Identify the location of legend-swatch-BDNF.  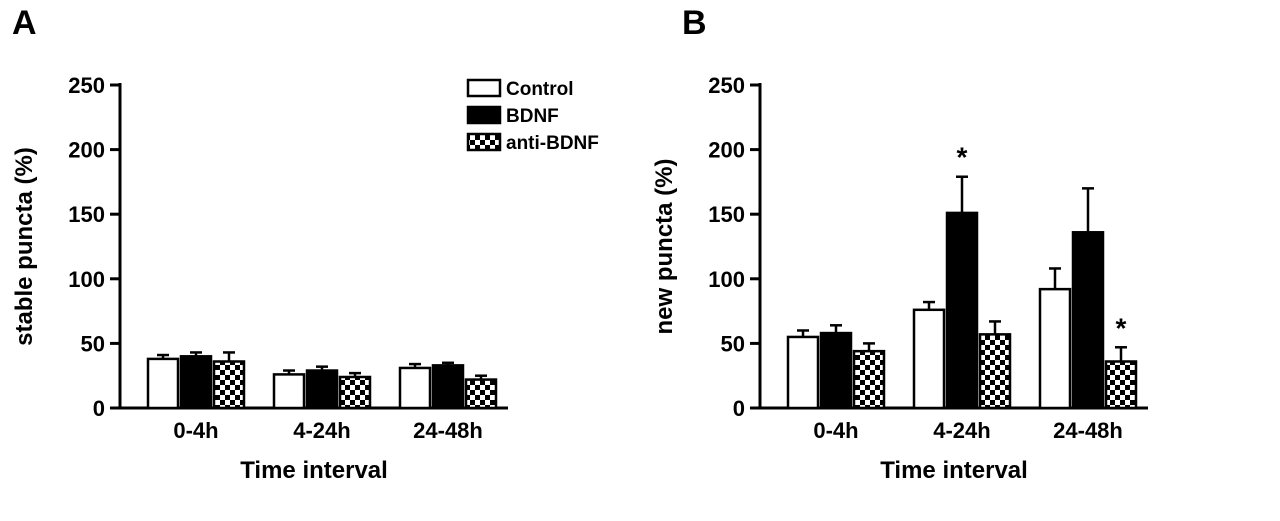
(484, 115).